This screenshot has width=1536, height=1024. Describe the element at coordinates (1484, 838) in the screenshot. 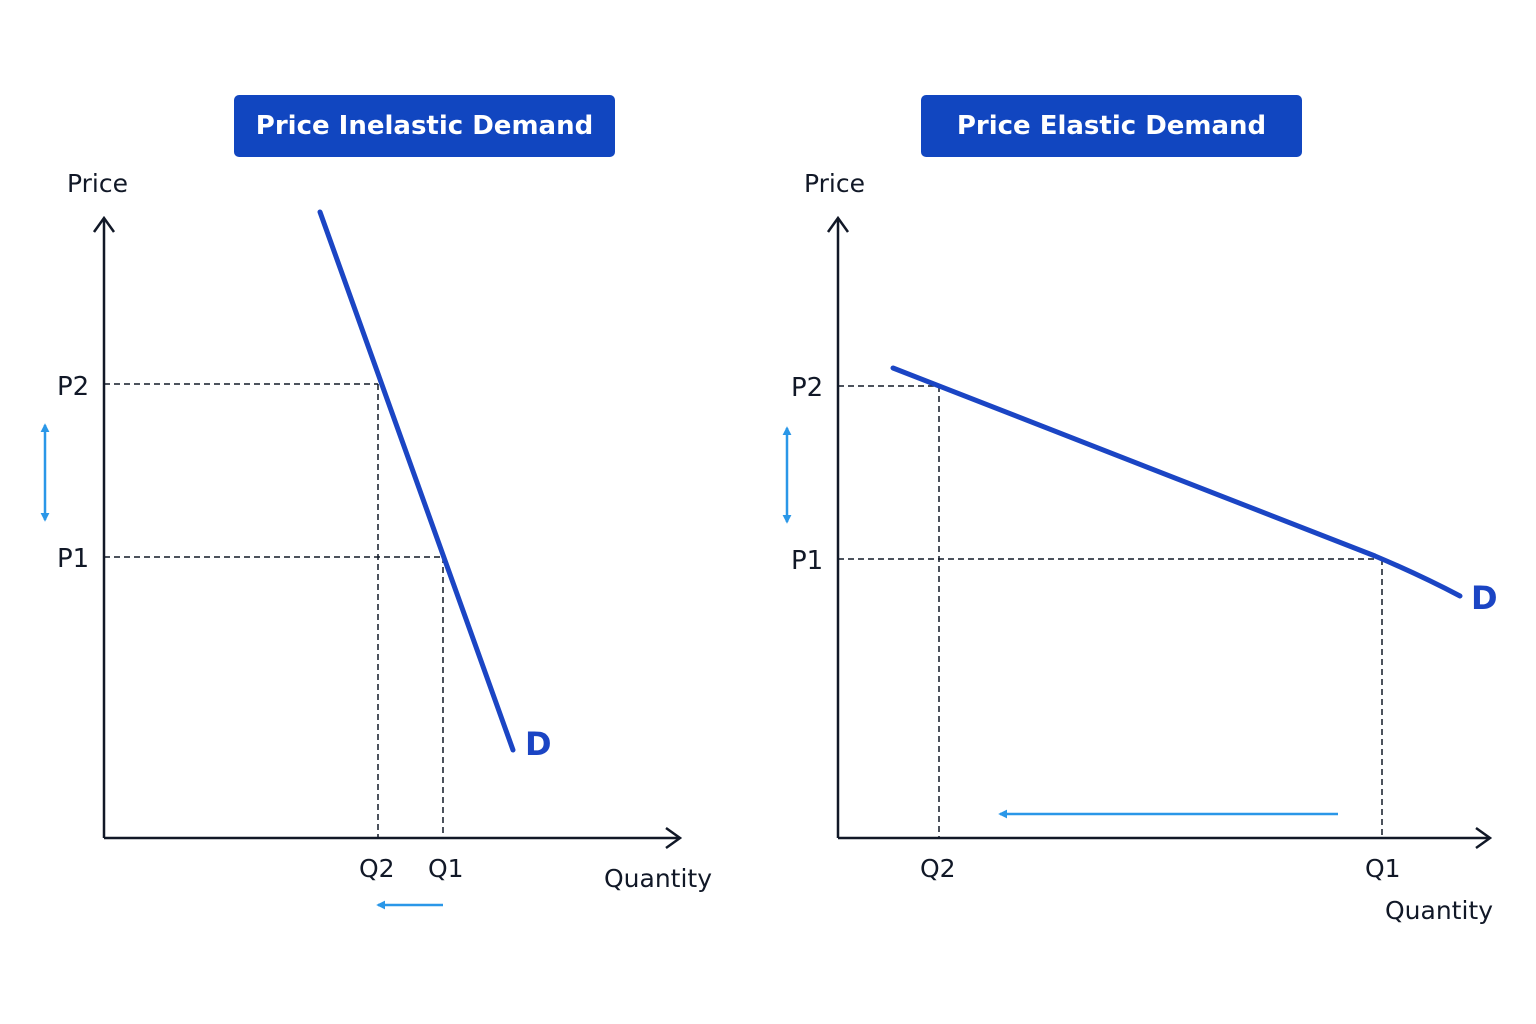

I see `elastic-x-axis-arrowhead` at that location.